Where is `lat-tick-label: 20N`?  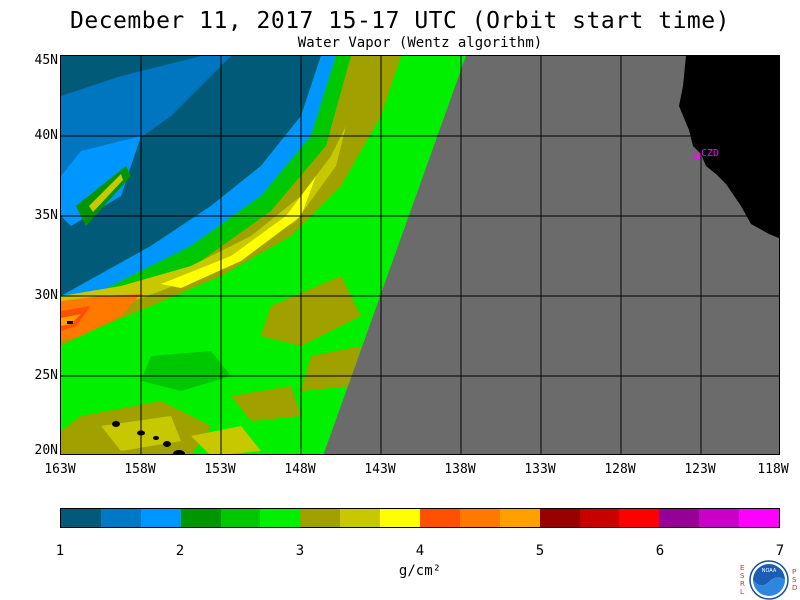
lat-tick-label: 20N is located at coordinates (46, 450).